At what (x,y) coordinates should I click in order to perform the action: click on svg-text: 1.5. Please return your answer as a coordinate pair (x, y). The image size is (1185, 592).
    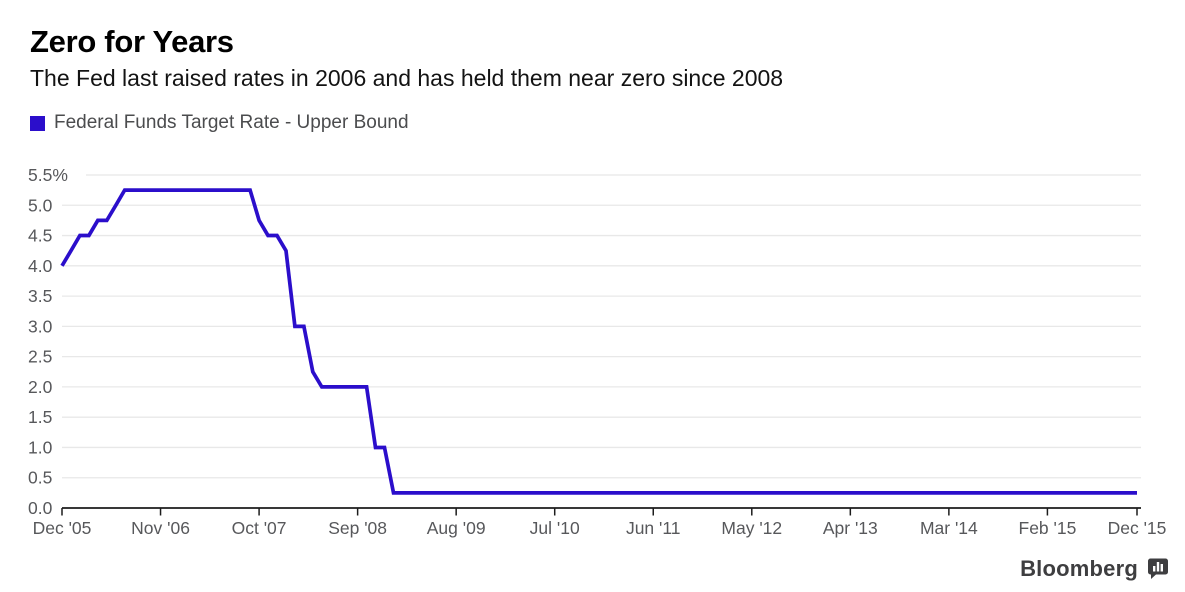
    Looking at the image, I should click on (40, 417).